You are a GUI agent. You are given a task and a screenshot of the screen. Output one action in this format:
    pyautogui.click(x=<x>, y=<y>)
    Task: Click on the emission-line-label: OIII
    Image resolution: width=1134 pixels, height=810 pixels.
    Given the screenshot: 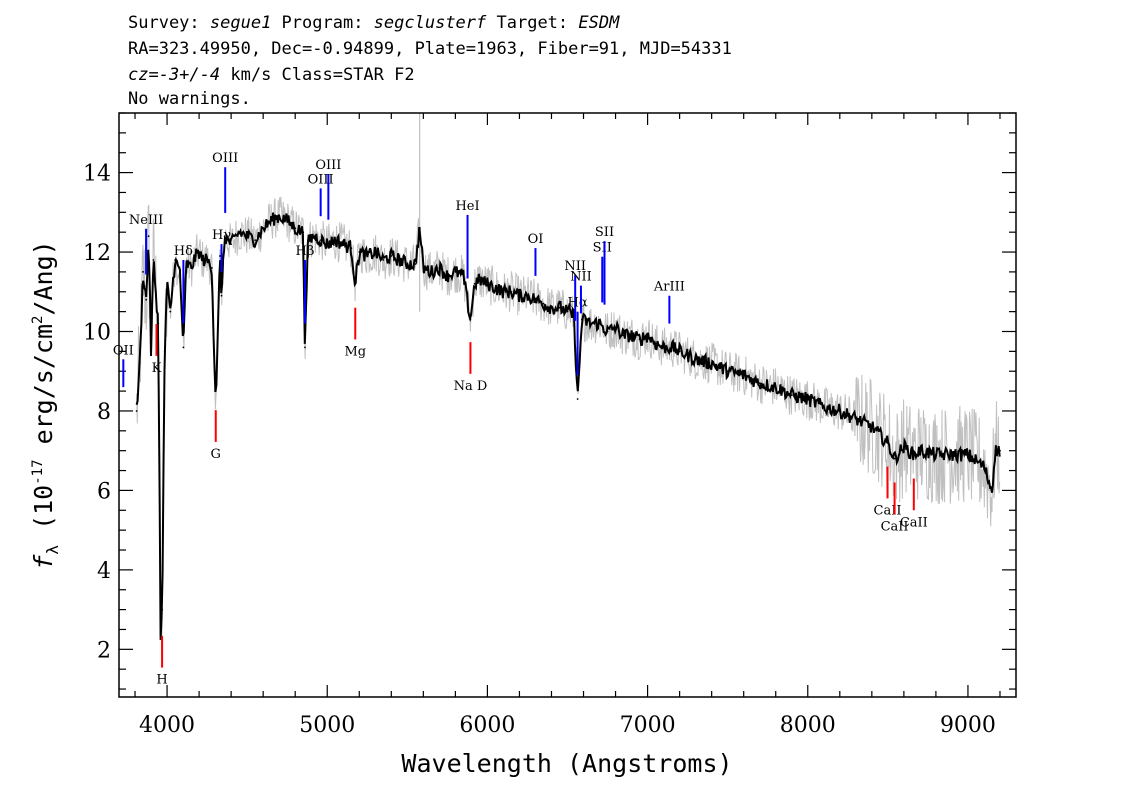 What is the action you would take?
    pyautogui.click(x=328, y=165)
    